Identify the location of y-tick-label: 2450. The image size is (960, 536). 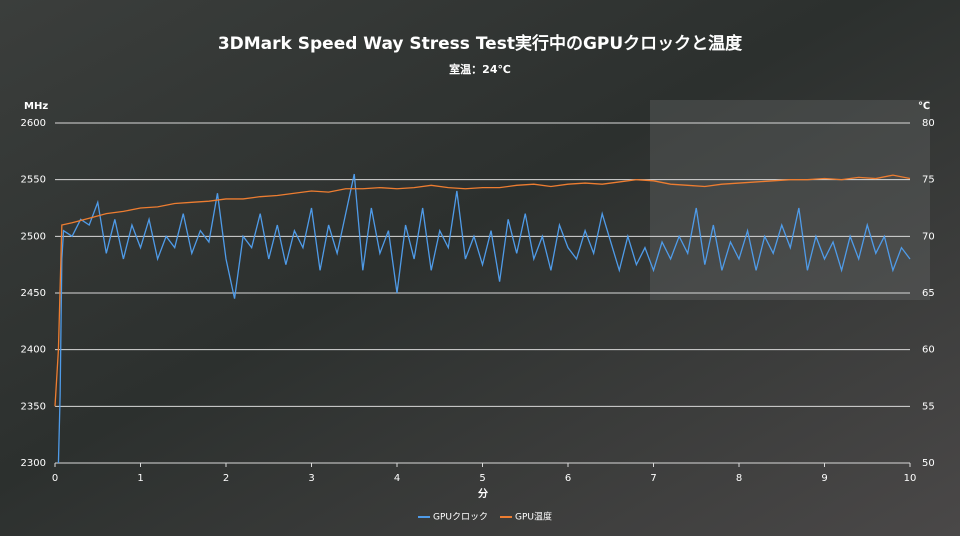
(33, 293).